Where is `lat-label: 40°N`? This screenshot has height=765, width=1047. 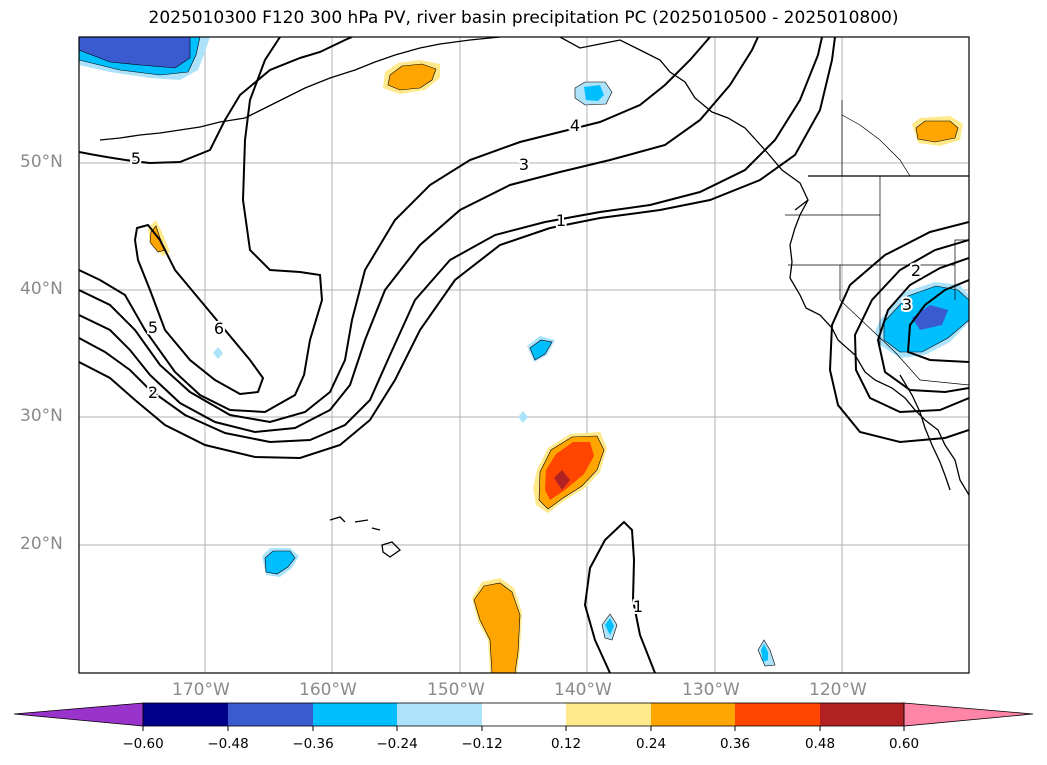 lat-label: 40°N is located at coordinates (41, 289).